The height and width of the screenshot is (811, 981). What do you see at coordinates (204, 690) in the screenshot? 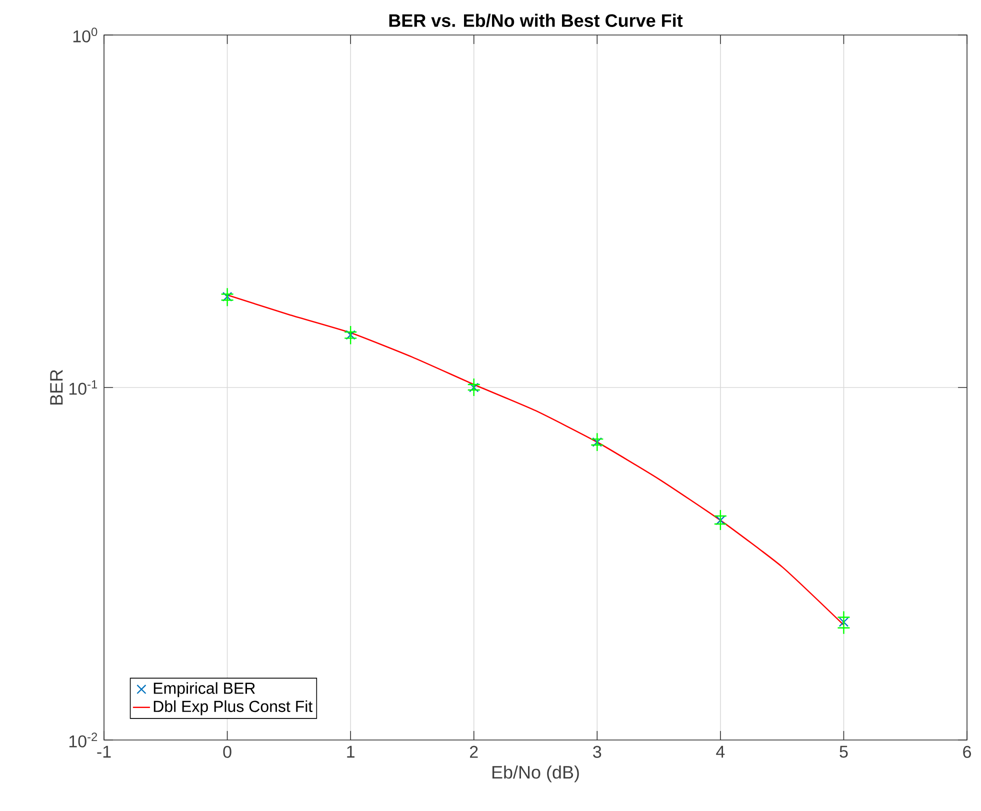
I see `legend-label: Empirical BER` at bounding box center [204, 690].